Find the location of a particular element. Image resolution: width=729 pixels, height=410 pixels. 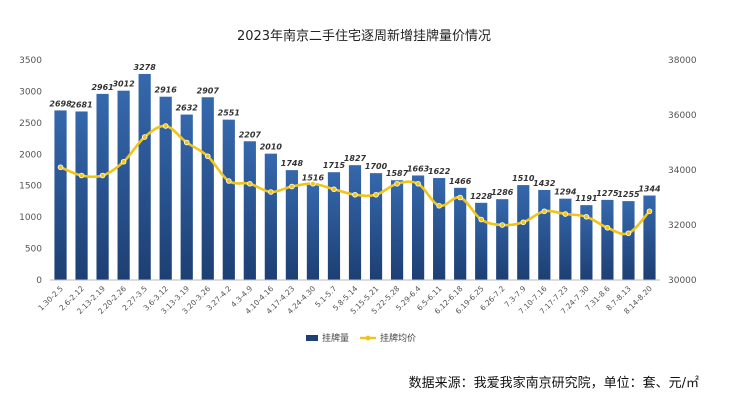

right-tick-label: 32000 is located at coordinates (682, 226).